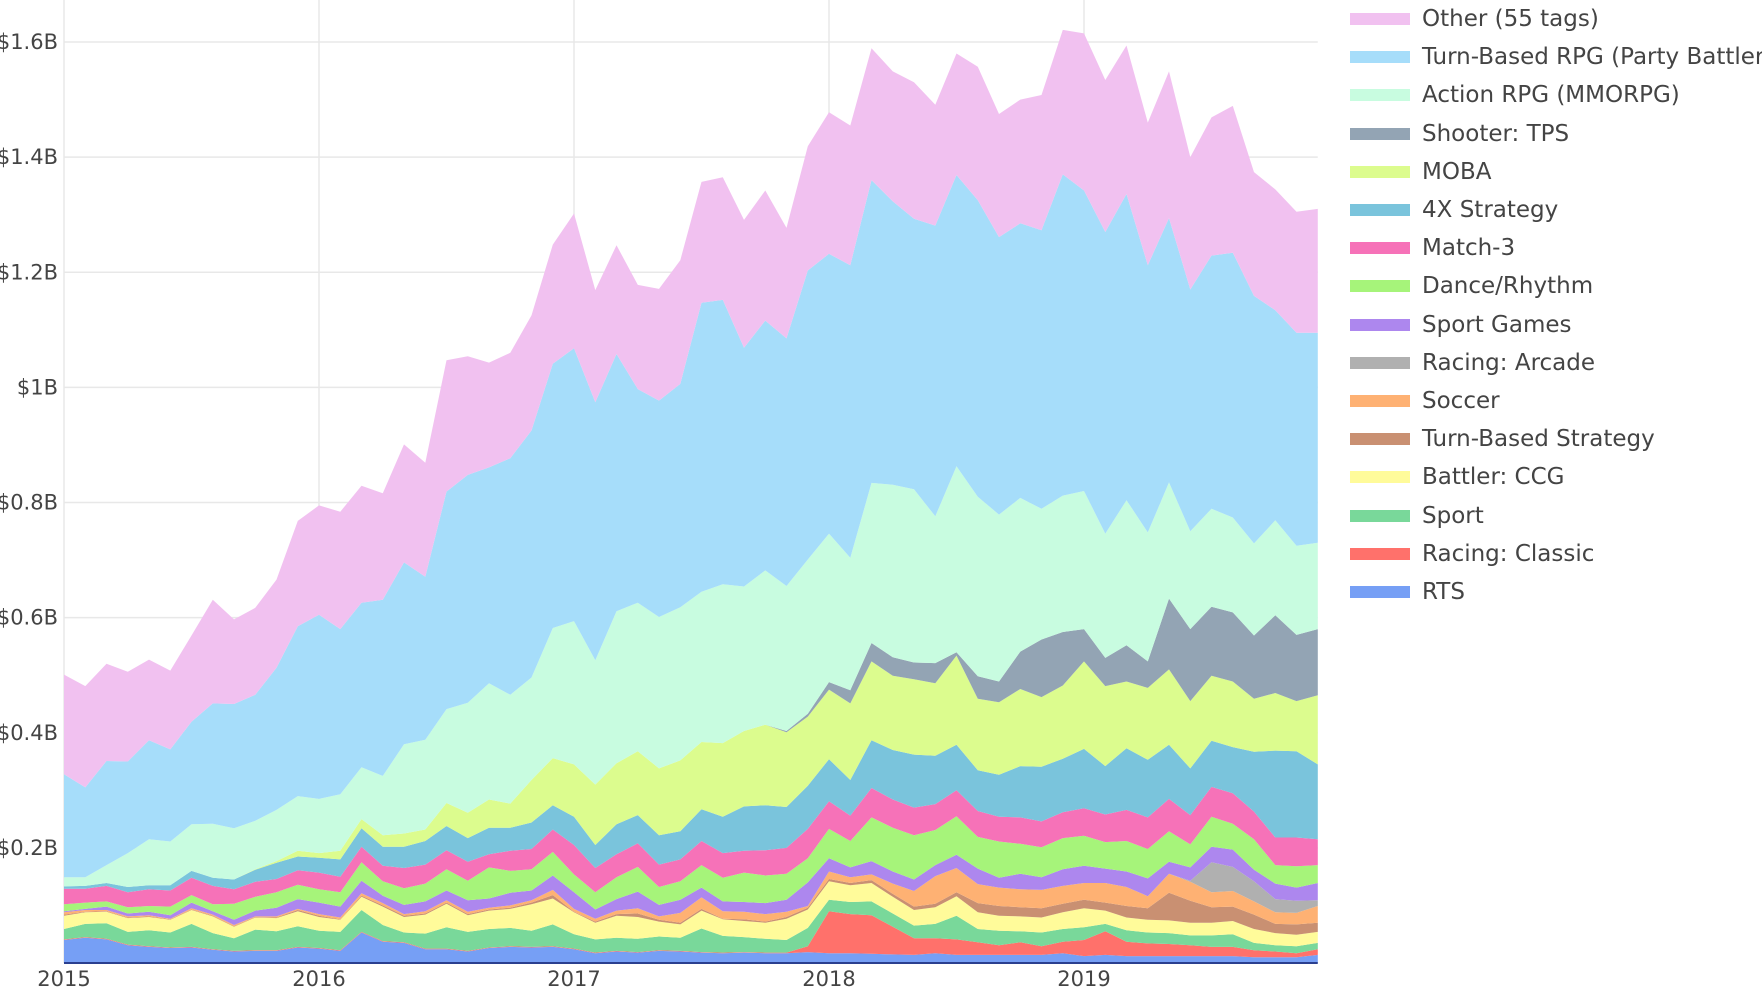  What do you see at coordinates (1493, 477) in the screenshot?
I see `legend-label: Battler: CCG` at bounding box center [1493, 477].